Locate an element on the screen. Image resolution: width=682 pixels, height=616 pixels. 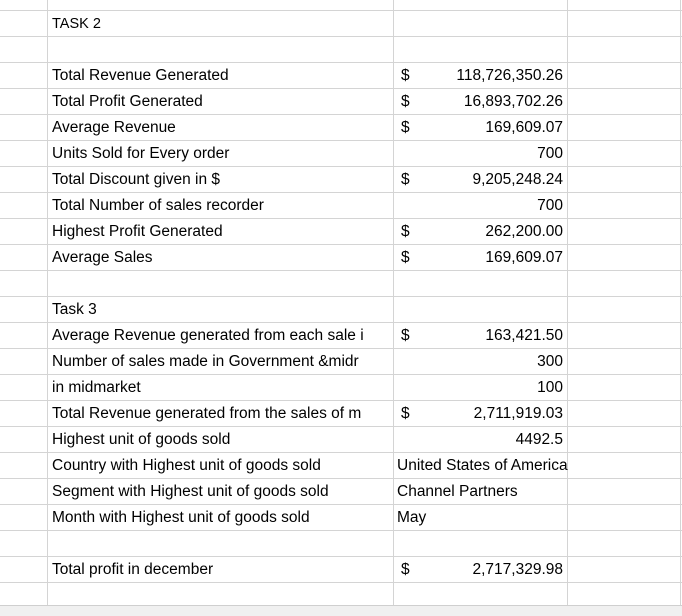
task3-row-value: 2,711,919.03 is located at coordinates (518, 413).